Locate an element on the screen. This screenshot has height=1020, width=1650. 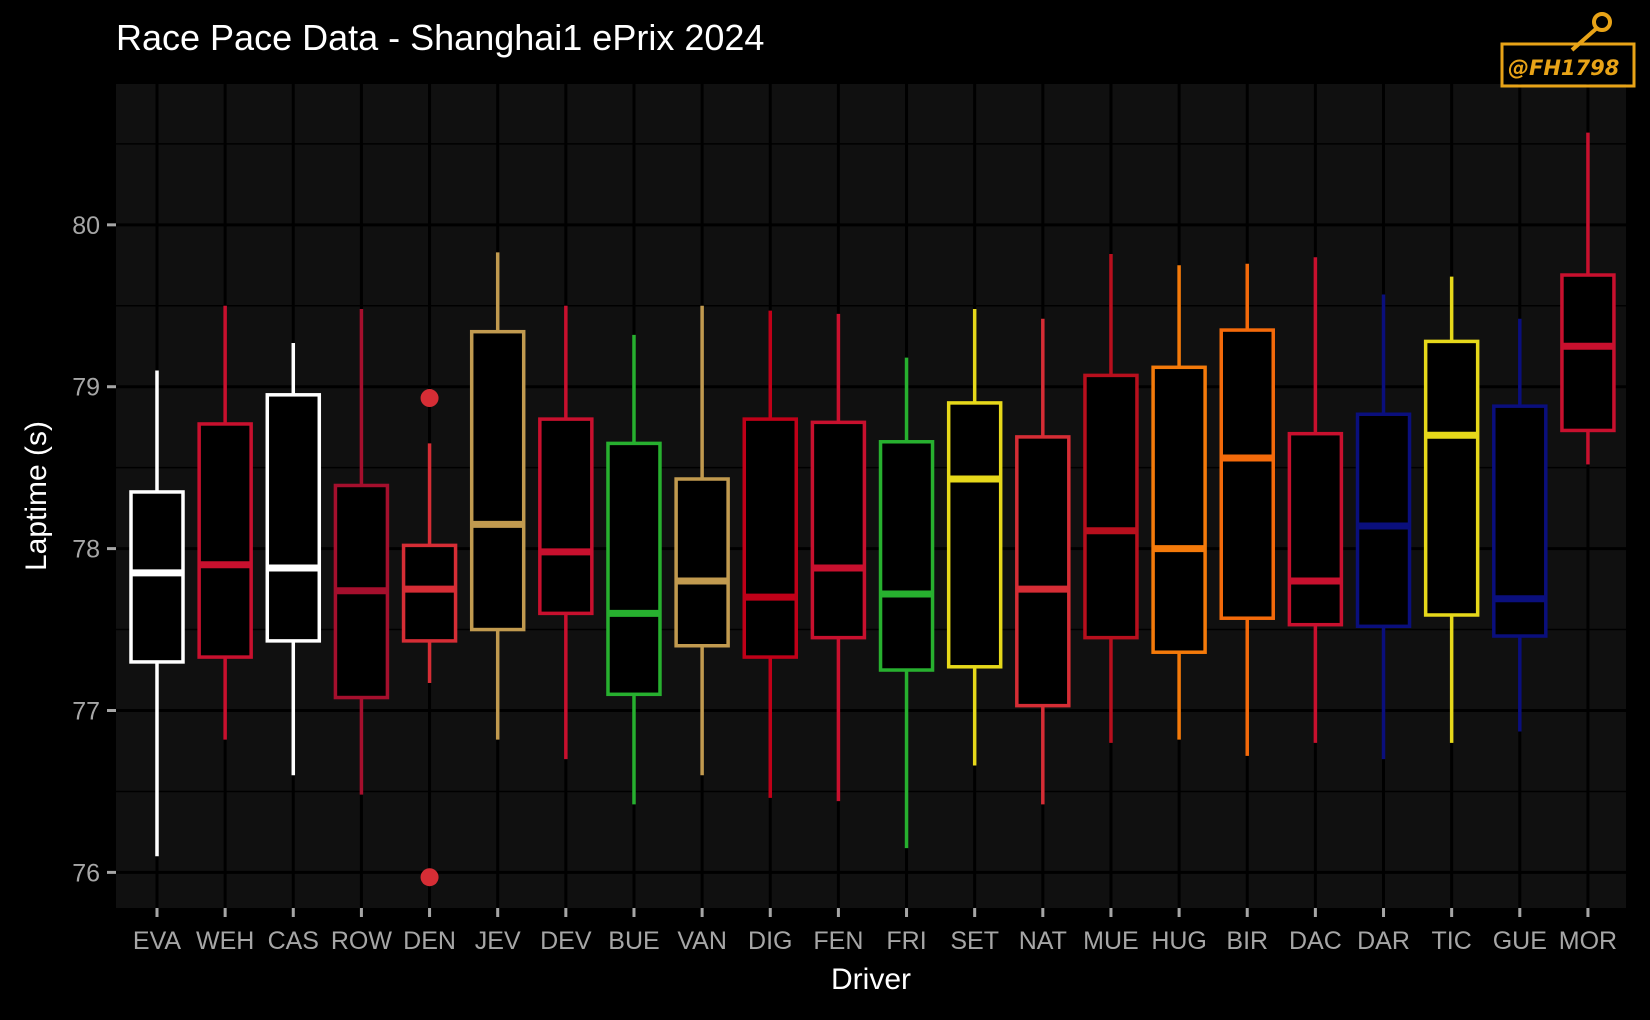
box-mor is located at coordinates (1588, 298).